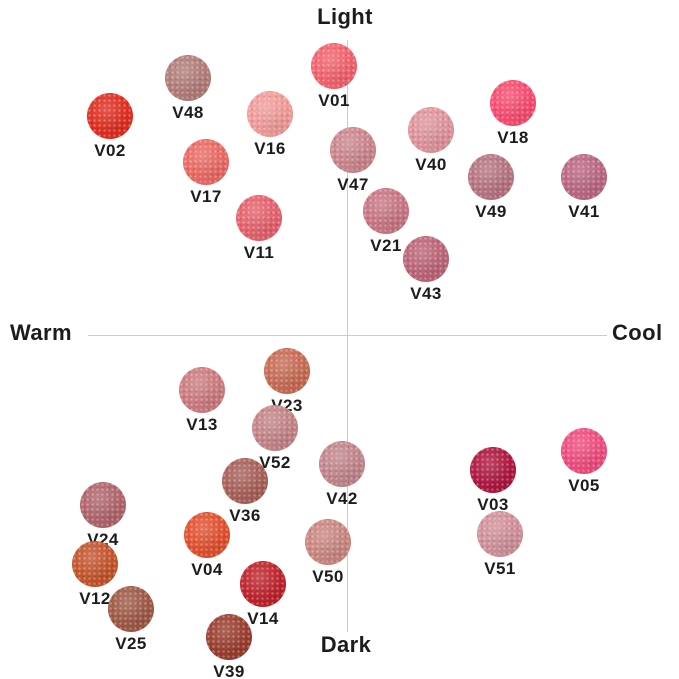 The image size is (679, 679). I want to click on shade-label: V48, so click(188, 112).